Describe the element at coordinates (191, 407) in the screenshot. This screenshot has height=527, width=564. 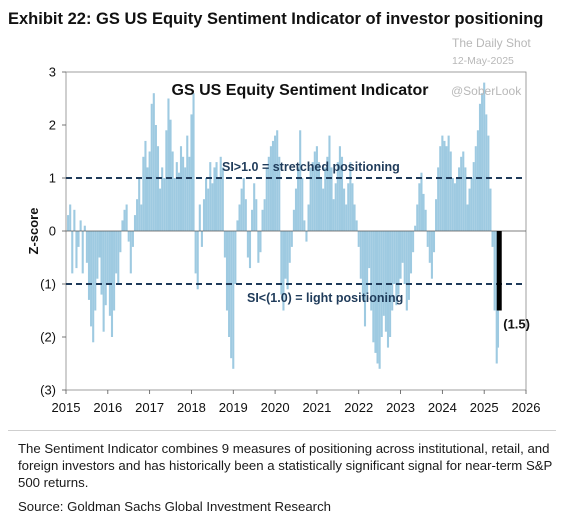
I see `x-tick-label: 2018` at that location.